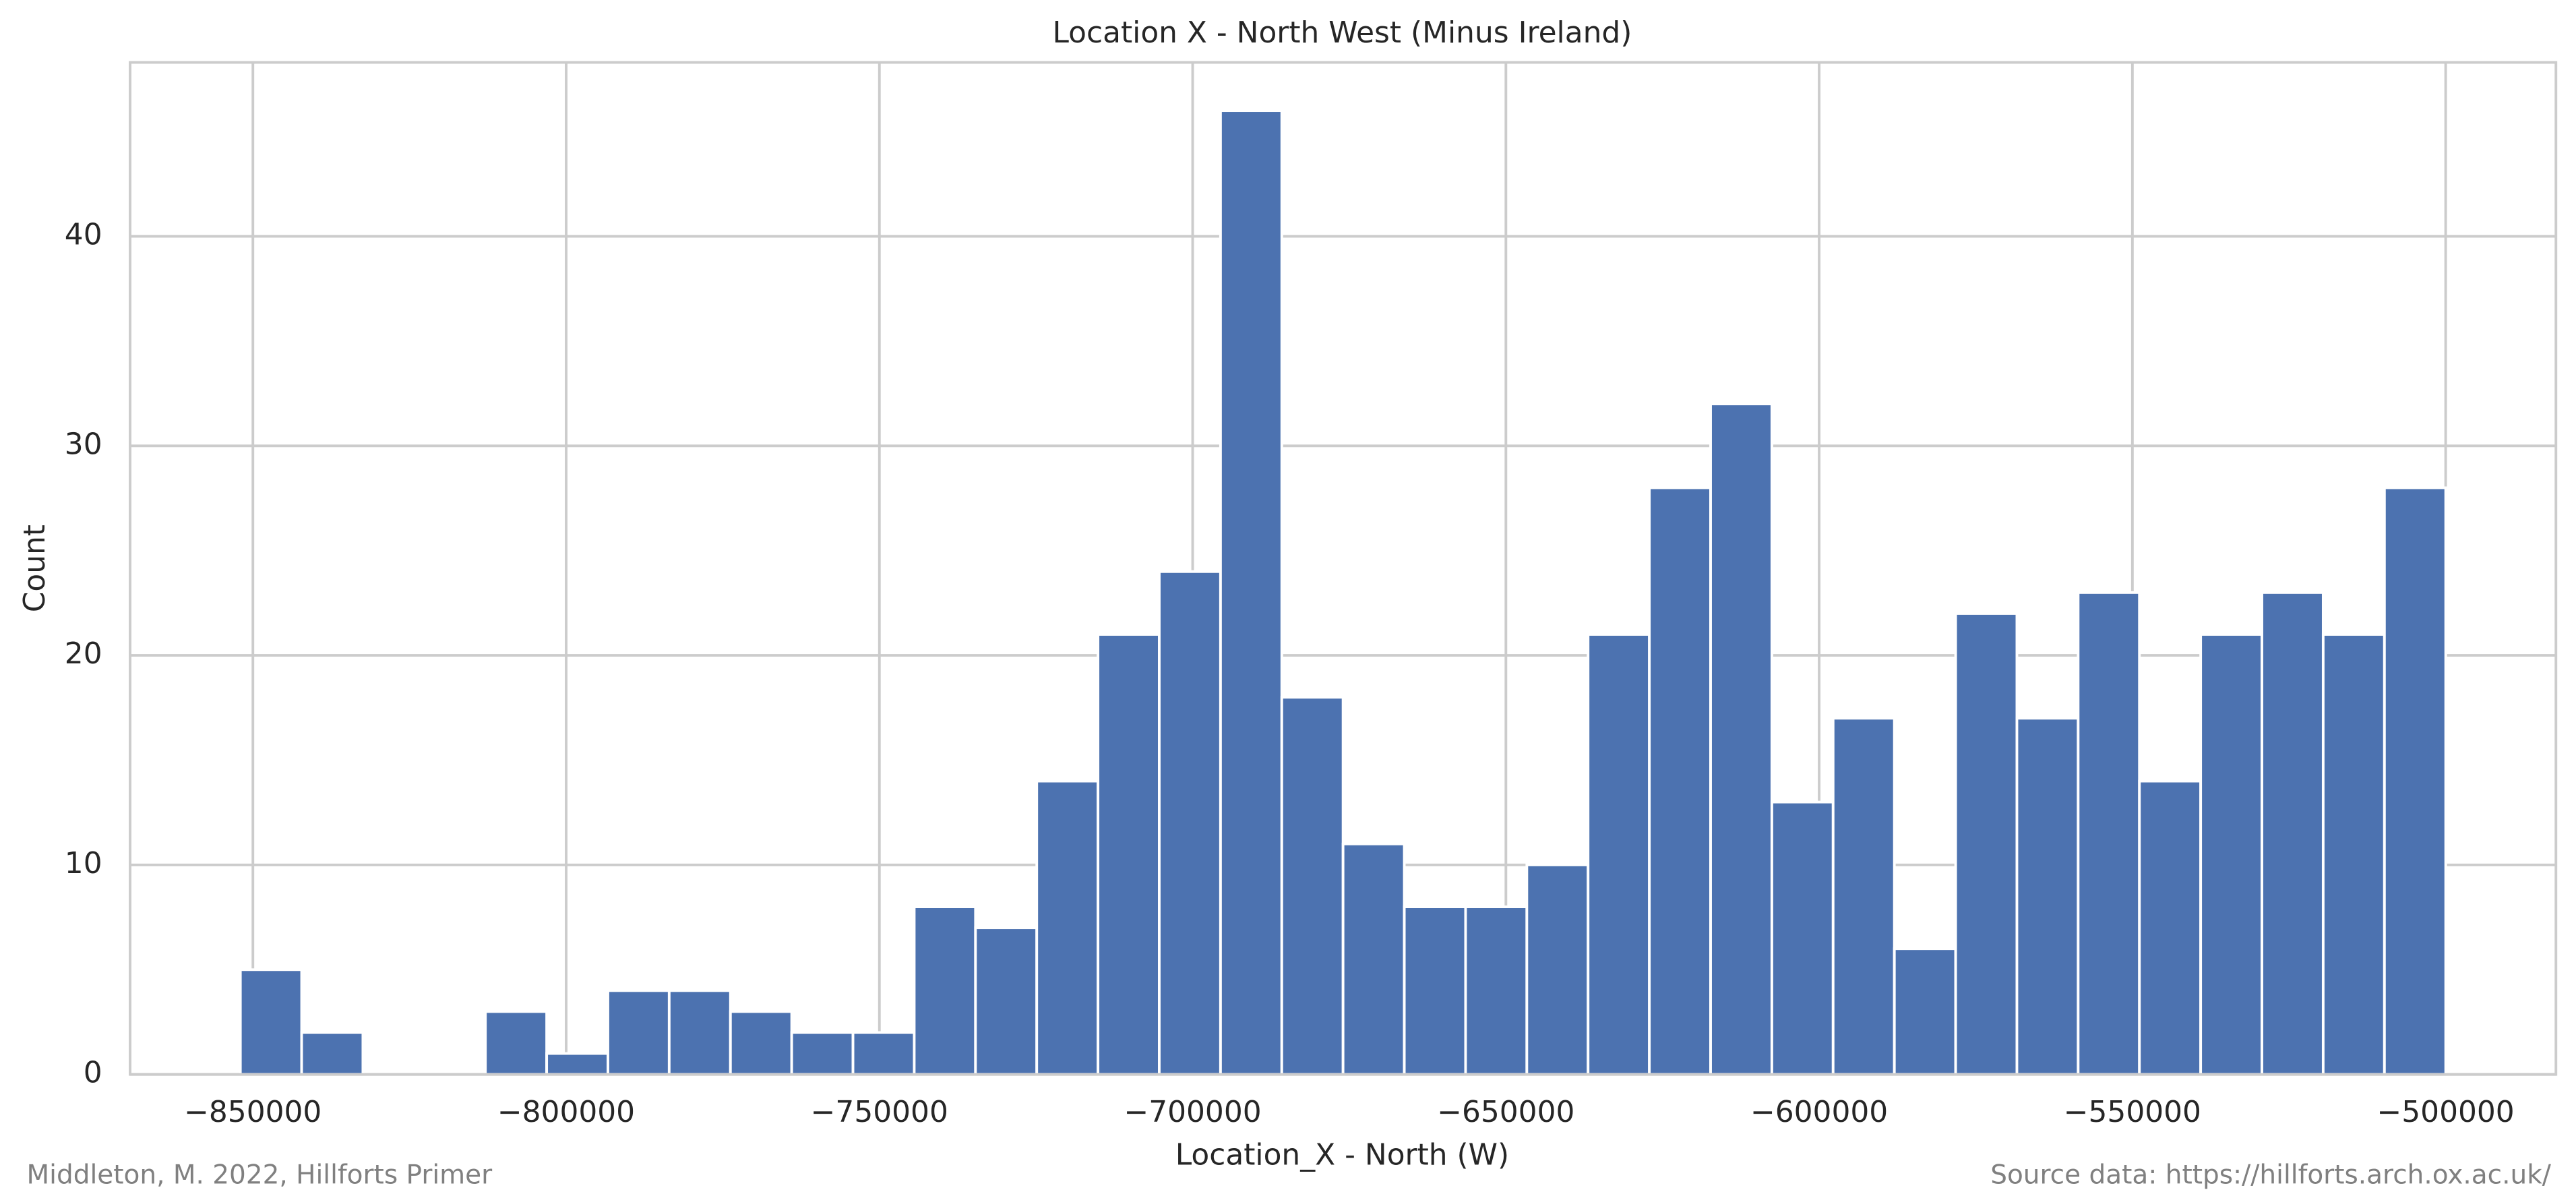 This screenshot has height=1196, width=2576. What do you see at coordinates (2132, 1112) in the screenshot?
I see `x-tick-label: −550000` at bounding box center [2132, 1112].